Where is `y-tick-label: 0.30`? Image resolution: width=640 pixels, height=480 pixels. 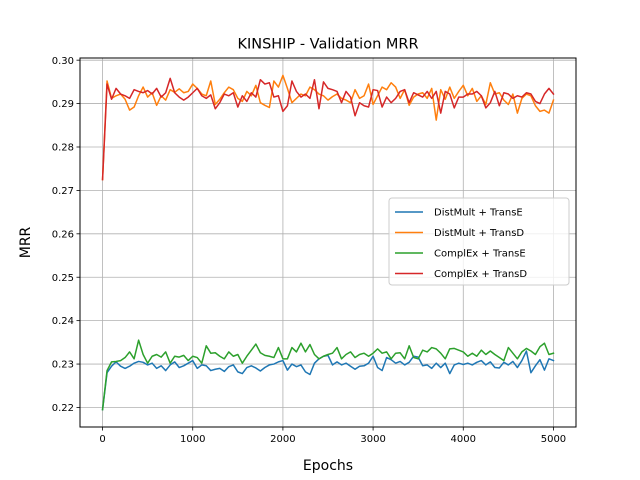
y-tick-label: 0.30 is located at coordinates (63, 61).